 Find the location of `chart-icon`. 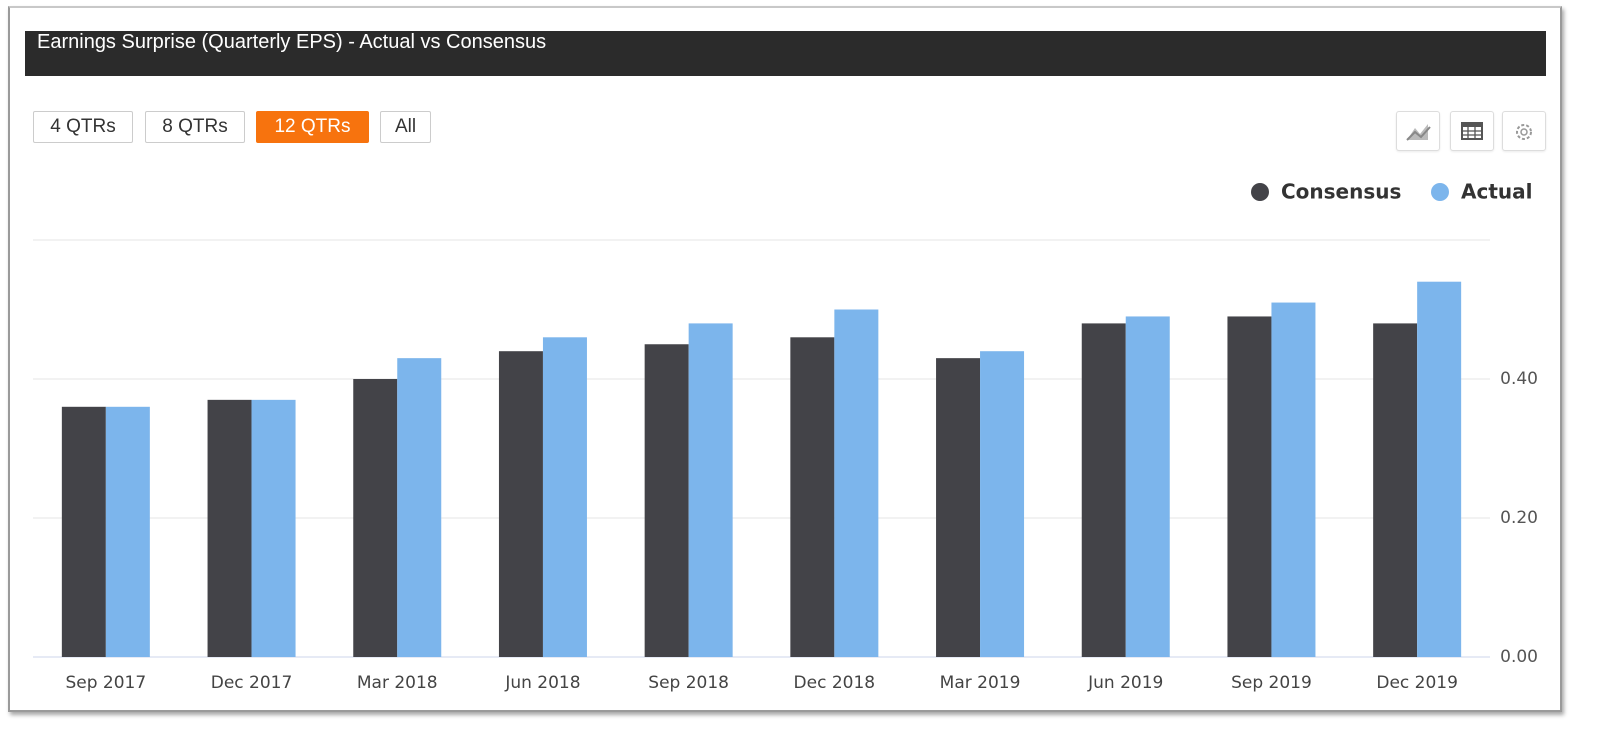

chart-icon is located at coordinates (1418, 132).